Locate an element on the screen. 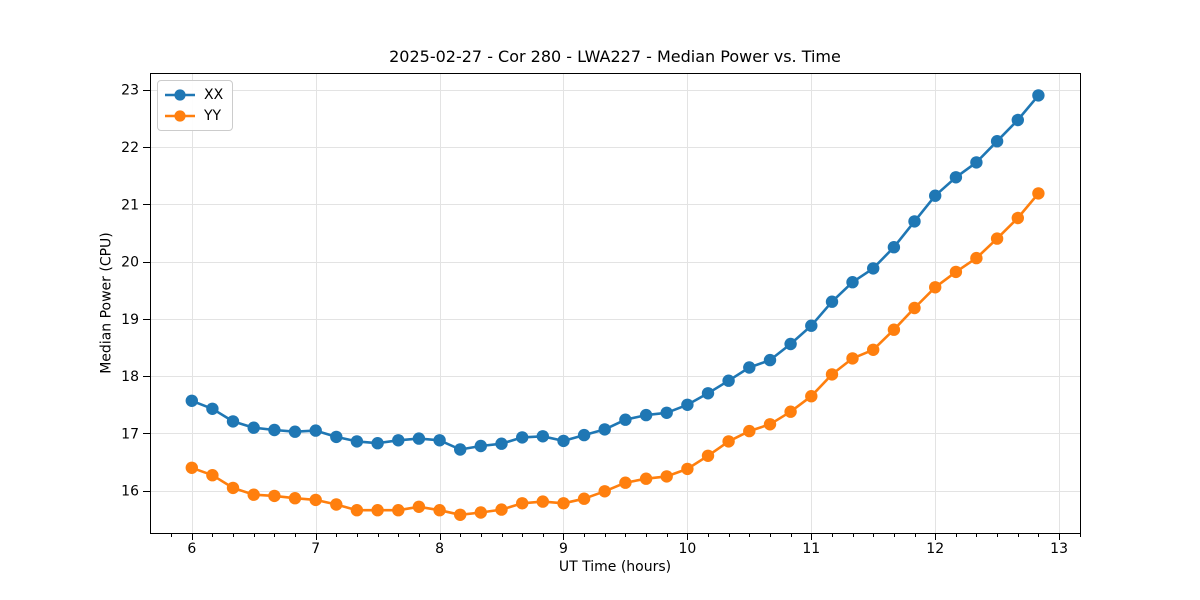 The image size is (1200, 600). legend-label-yy: YY is located at coordinates (213, 116).